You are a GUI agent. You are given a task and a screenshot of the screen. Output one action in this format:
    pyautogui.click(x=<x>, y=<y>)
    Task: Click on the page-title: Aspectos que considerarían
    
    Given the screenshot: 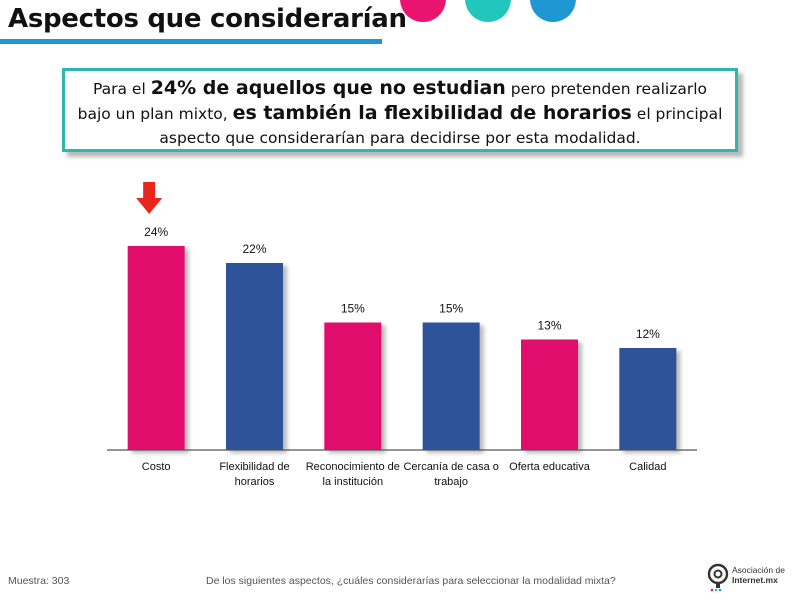 What is the action you would take?
    pyautogui.click(x=207, y=19)
    